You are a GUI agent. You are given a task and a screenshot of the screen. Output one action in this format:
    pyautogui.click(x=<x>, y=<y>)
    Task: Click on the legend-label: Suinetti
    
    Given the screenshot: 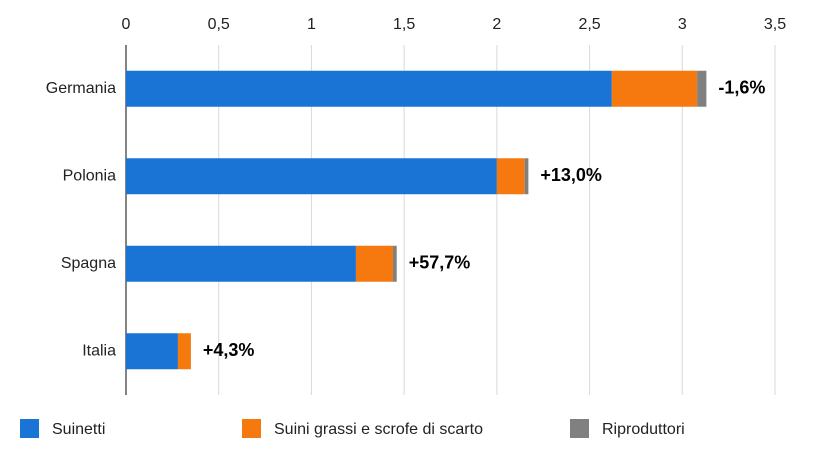 What is the action you would take?
    pyautogui.click(x=78, y=429)
    